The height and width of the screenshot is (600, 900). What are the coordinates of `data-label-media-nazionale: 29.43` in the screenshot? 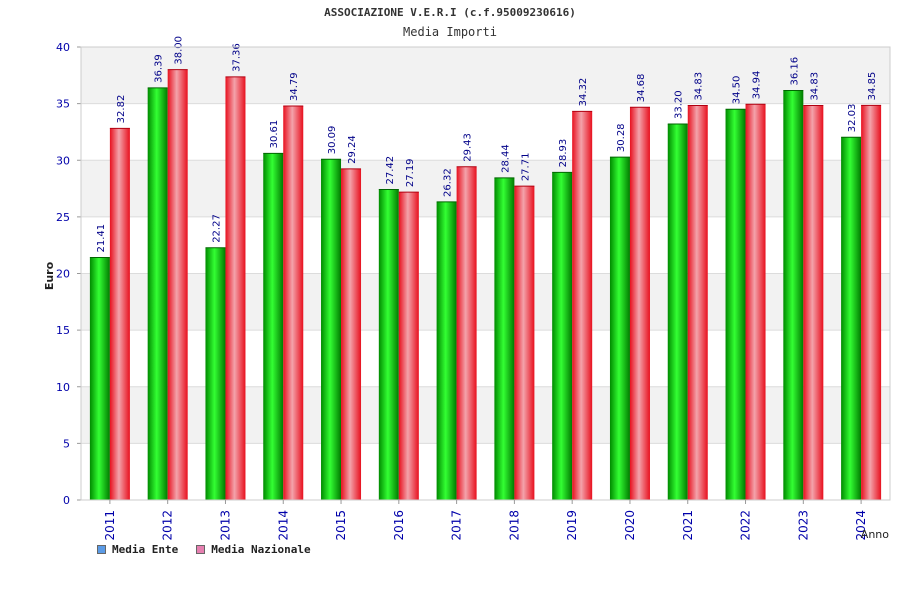 It's located at (468, 147).